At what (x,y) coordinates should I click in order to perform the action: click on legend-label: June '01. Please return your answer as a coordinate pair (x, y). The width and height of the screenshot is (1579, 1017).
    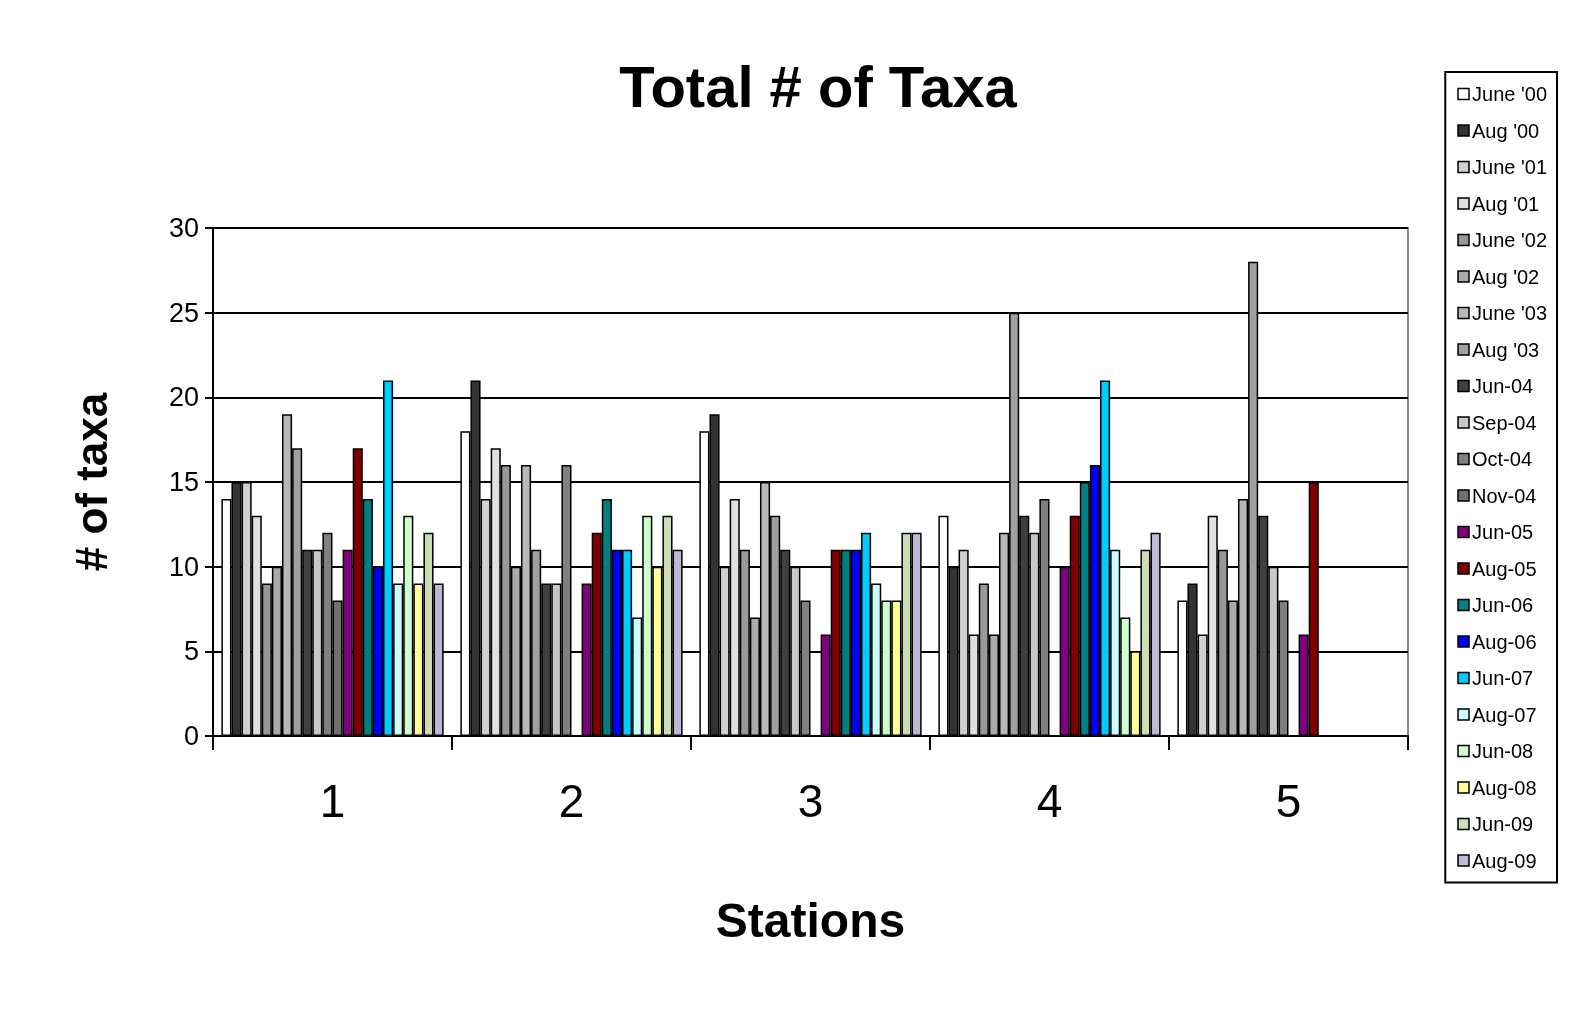
    Looking at the image, I should click on (1510, 167).